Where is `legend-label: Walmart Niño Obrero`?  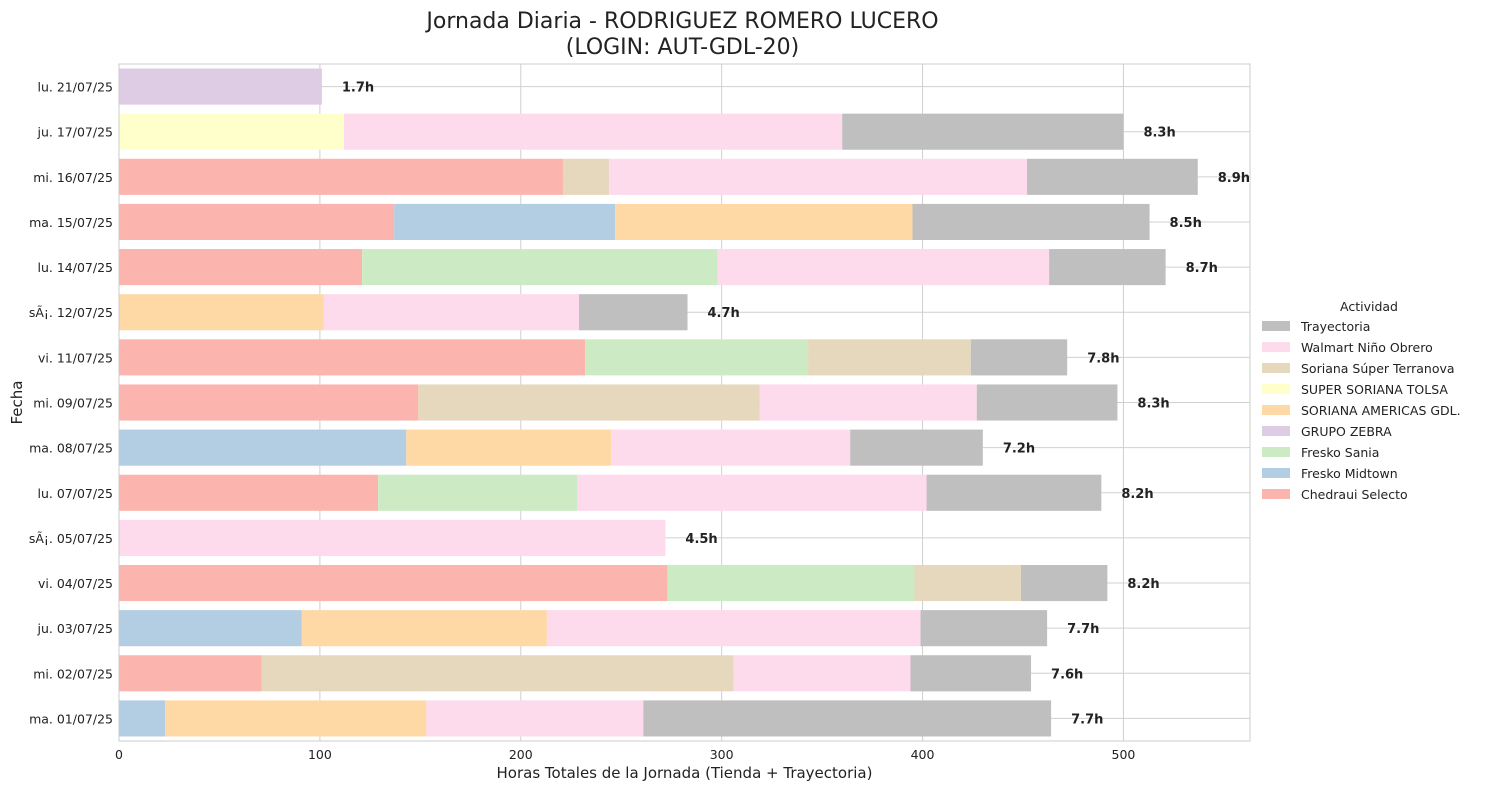 legend-label: Walmart Niño Obrero is located at coordinates (1367, 347).